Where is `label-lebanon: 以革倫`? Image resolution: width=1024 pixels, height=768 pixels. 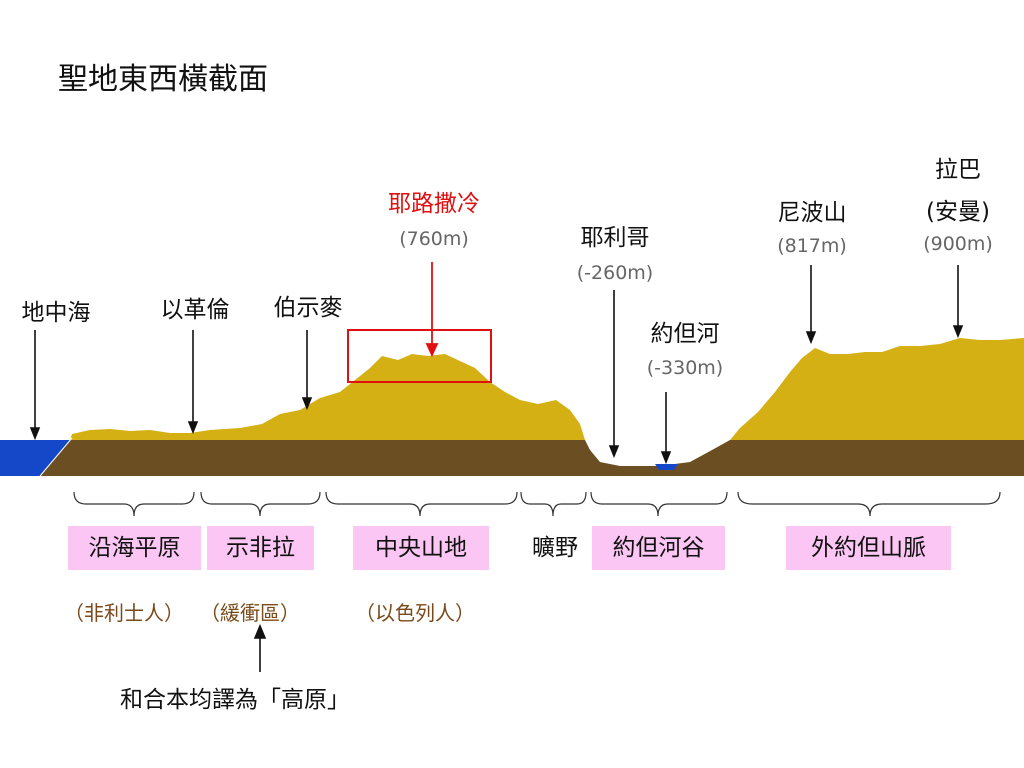 label-lebanon: 以革倫 is located at coordinates (195, 310).